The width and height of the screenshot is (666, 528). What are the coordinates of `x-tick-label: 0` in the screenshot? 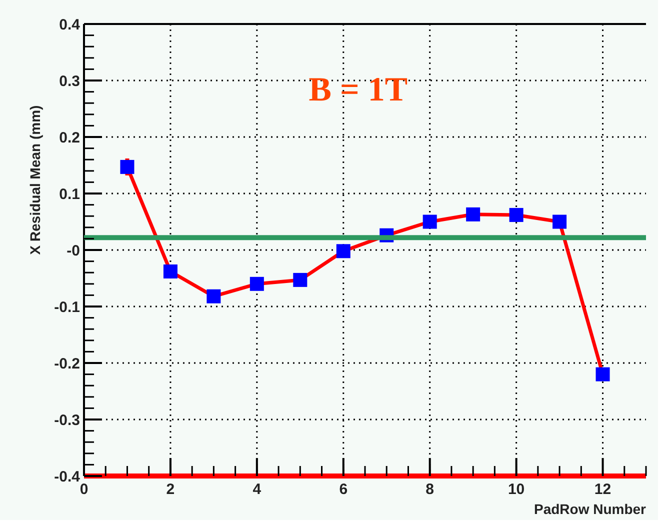 It's located at (84, 489).